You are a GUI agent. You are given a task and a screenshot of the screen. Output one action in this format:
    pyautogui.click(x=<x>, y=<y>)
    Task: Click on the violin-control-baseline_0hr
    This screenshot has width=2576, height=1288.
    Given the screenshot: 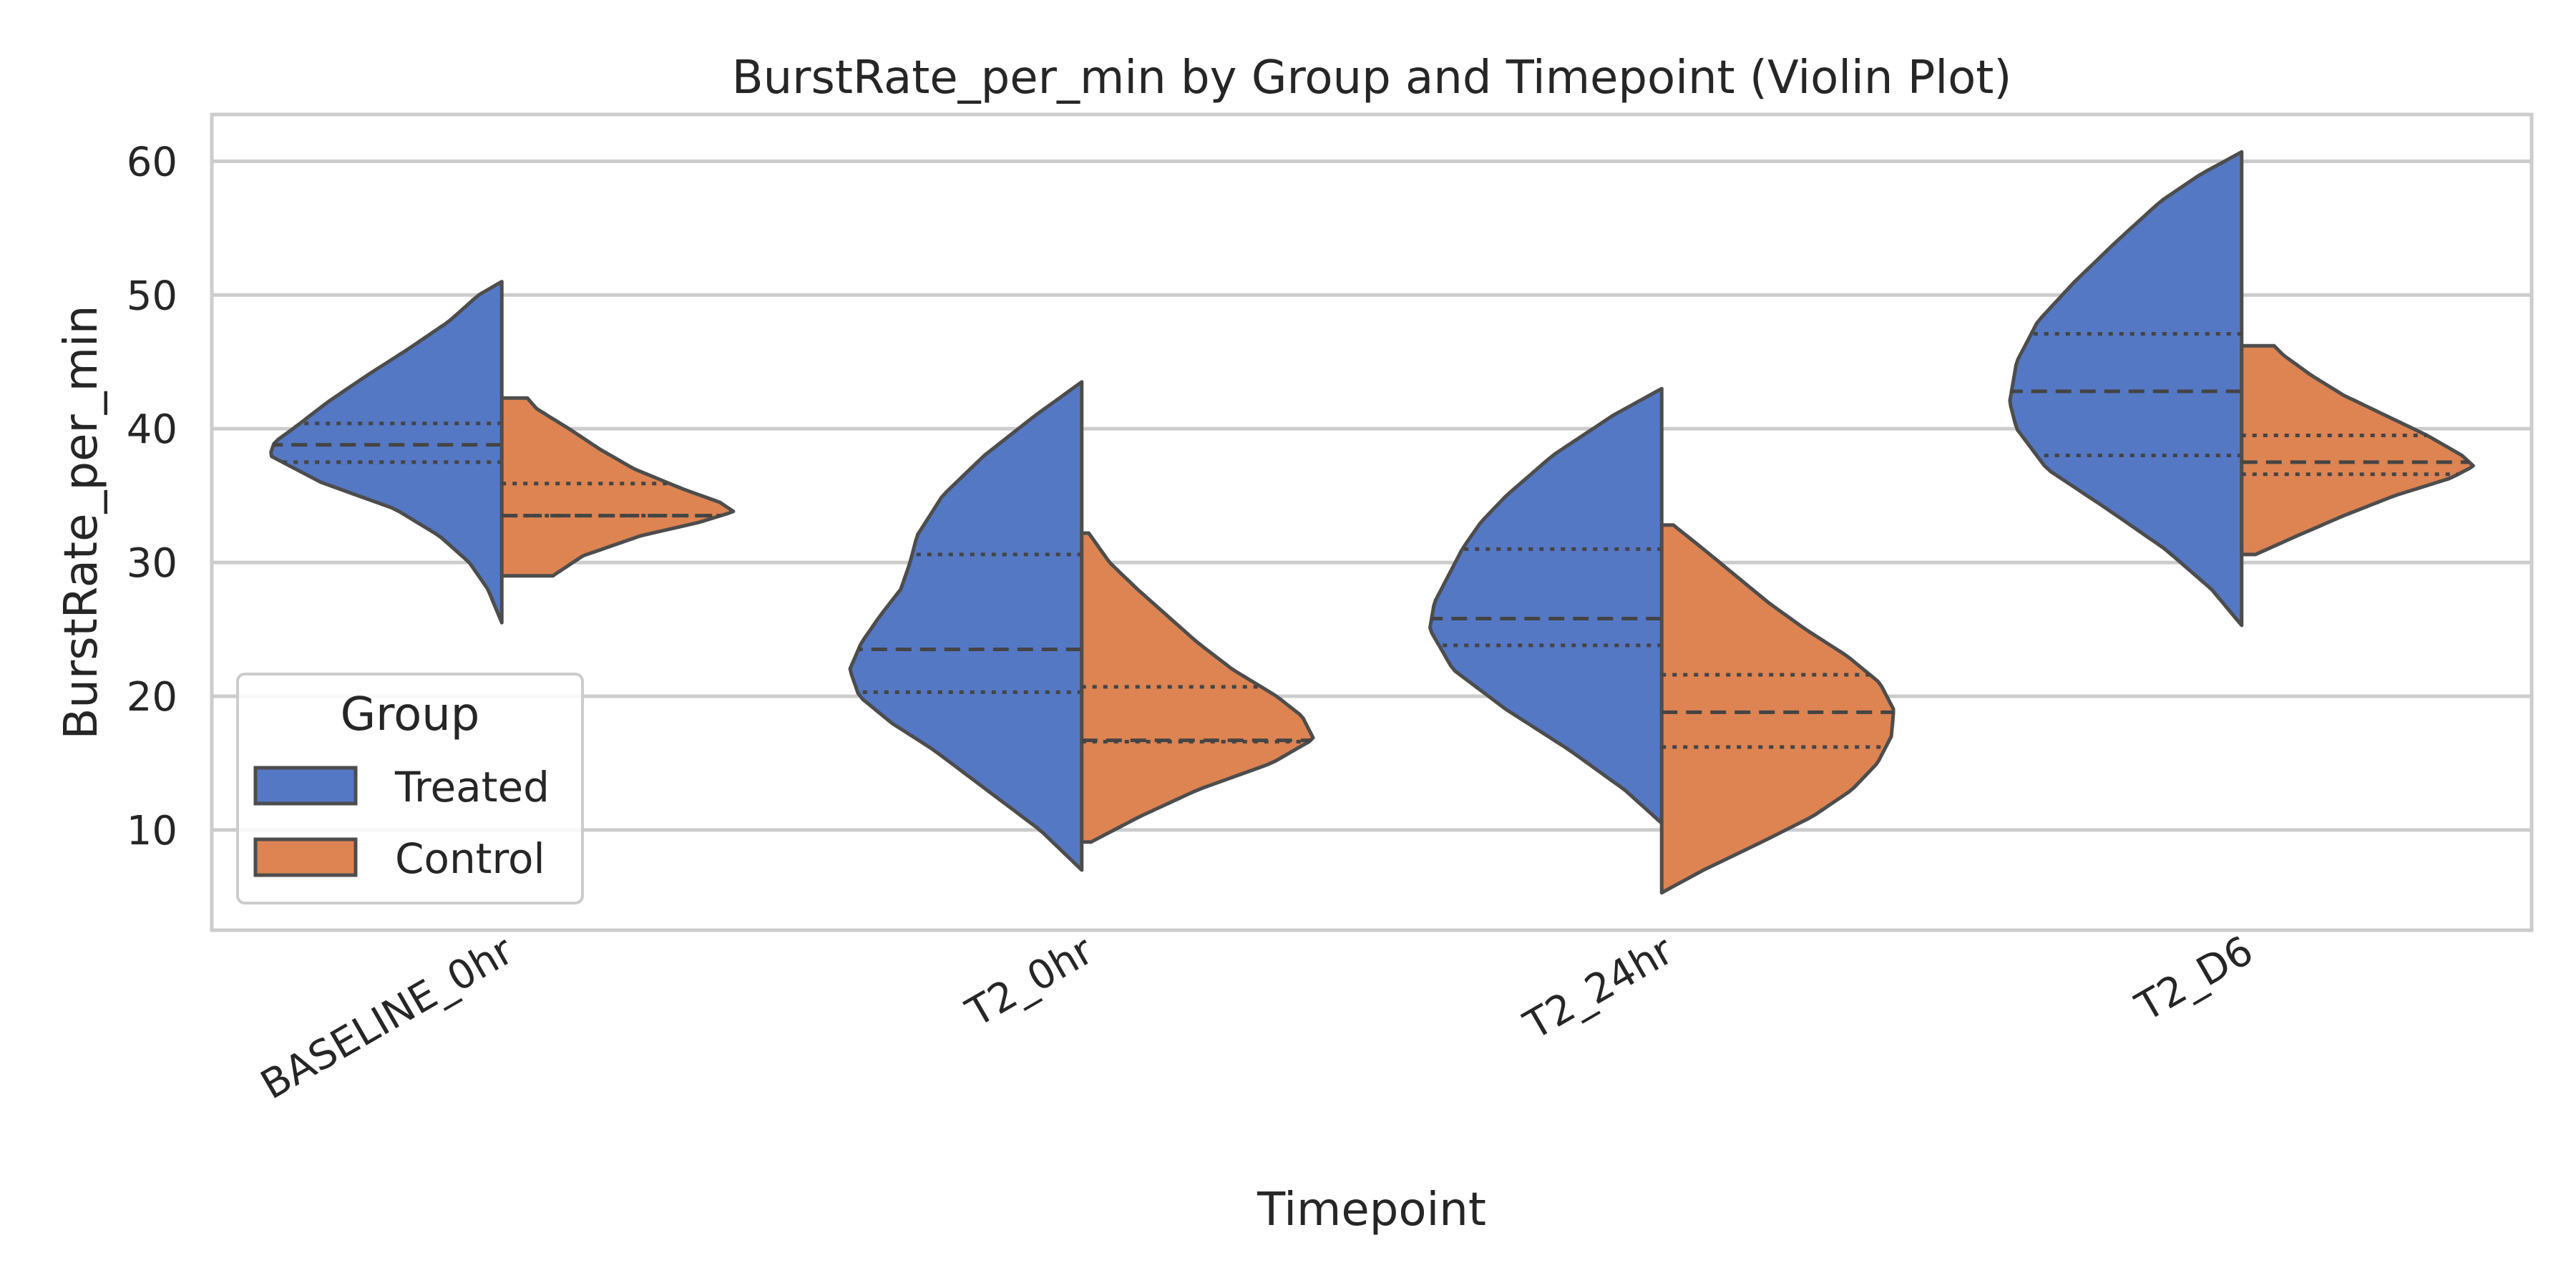 What is the action you would take?
    pyautogui.click(x=617, y=487)
    